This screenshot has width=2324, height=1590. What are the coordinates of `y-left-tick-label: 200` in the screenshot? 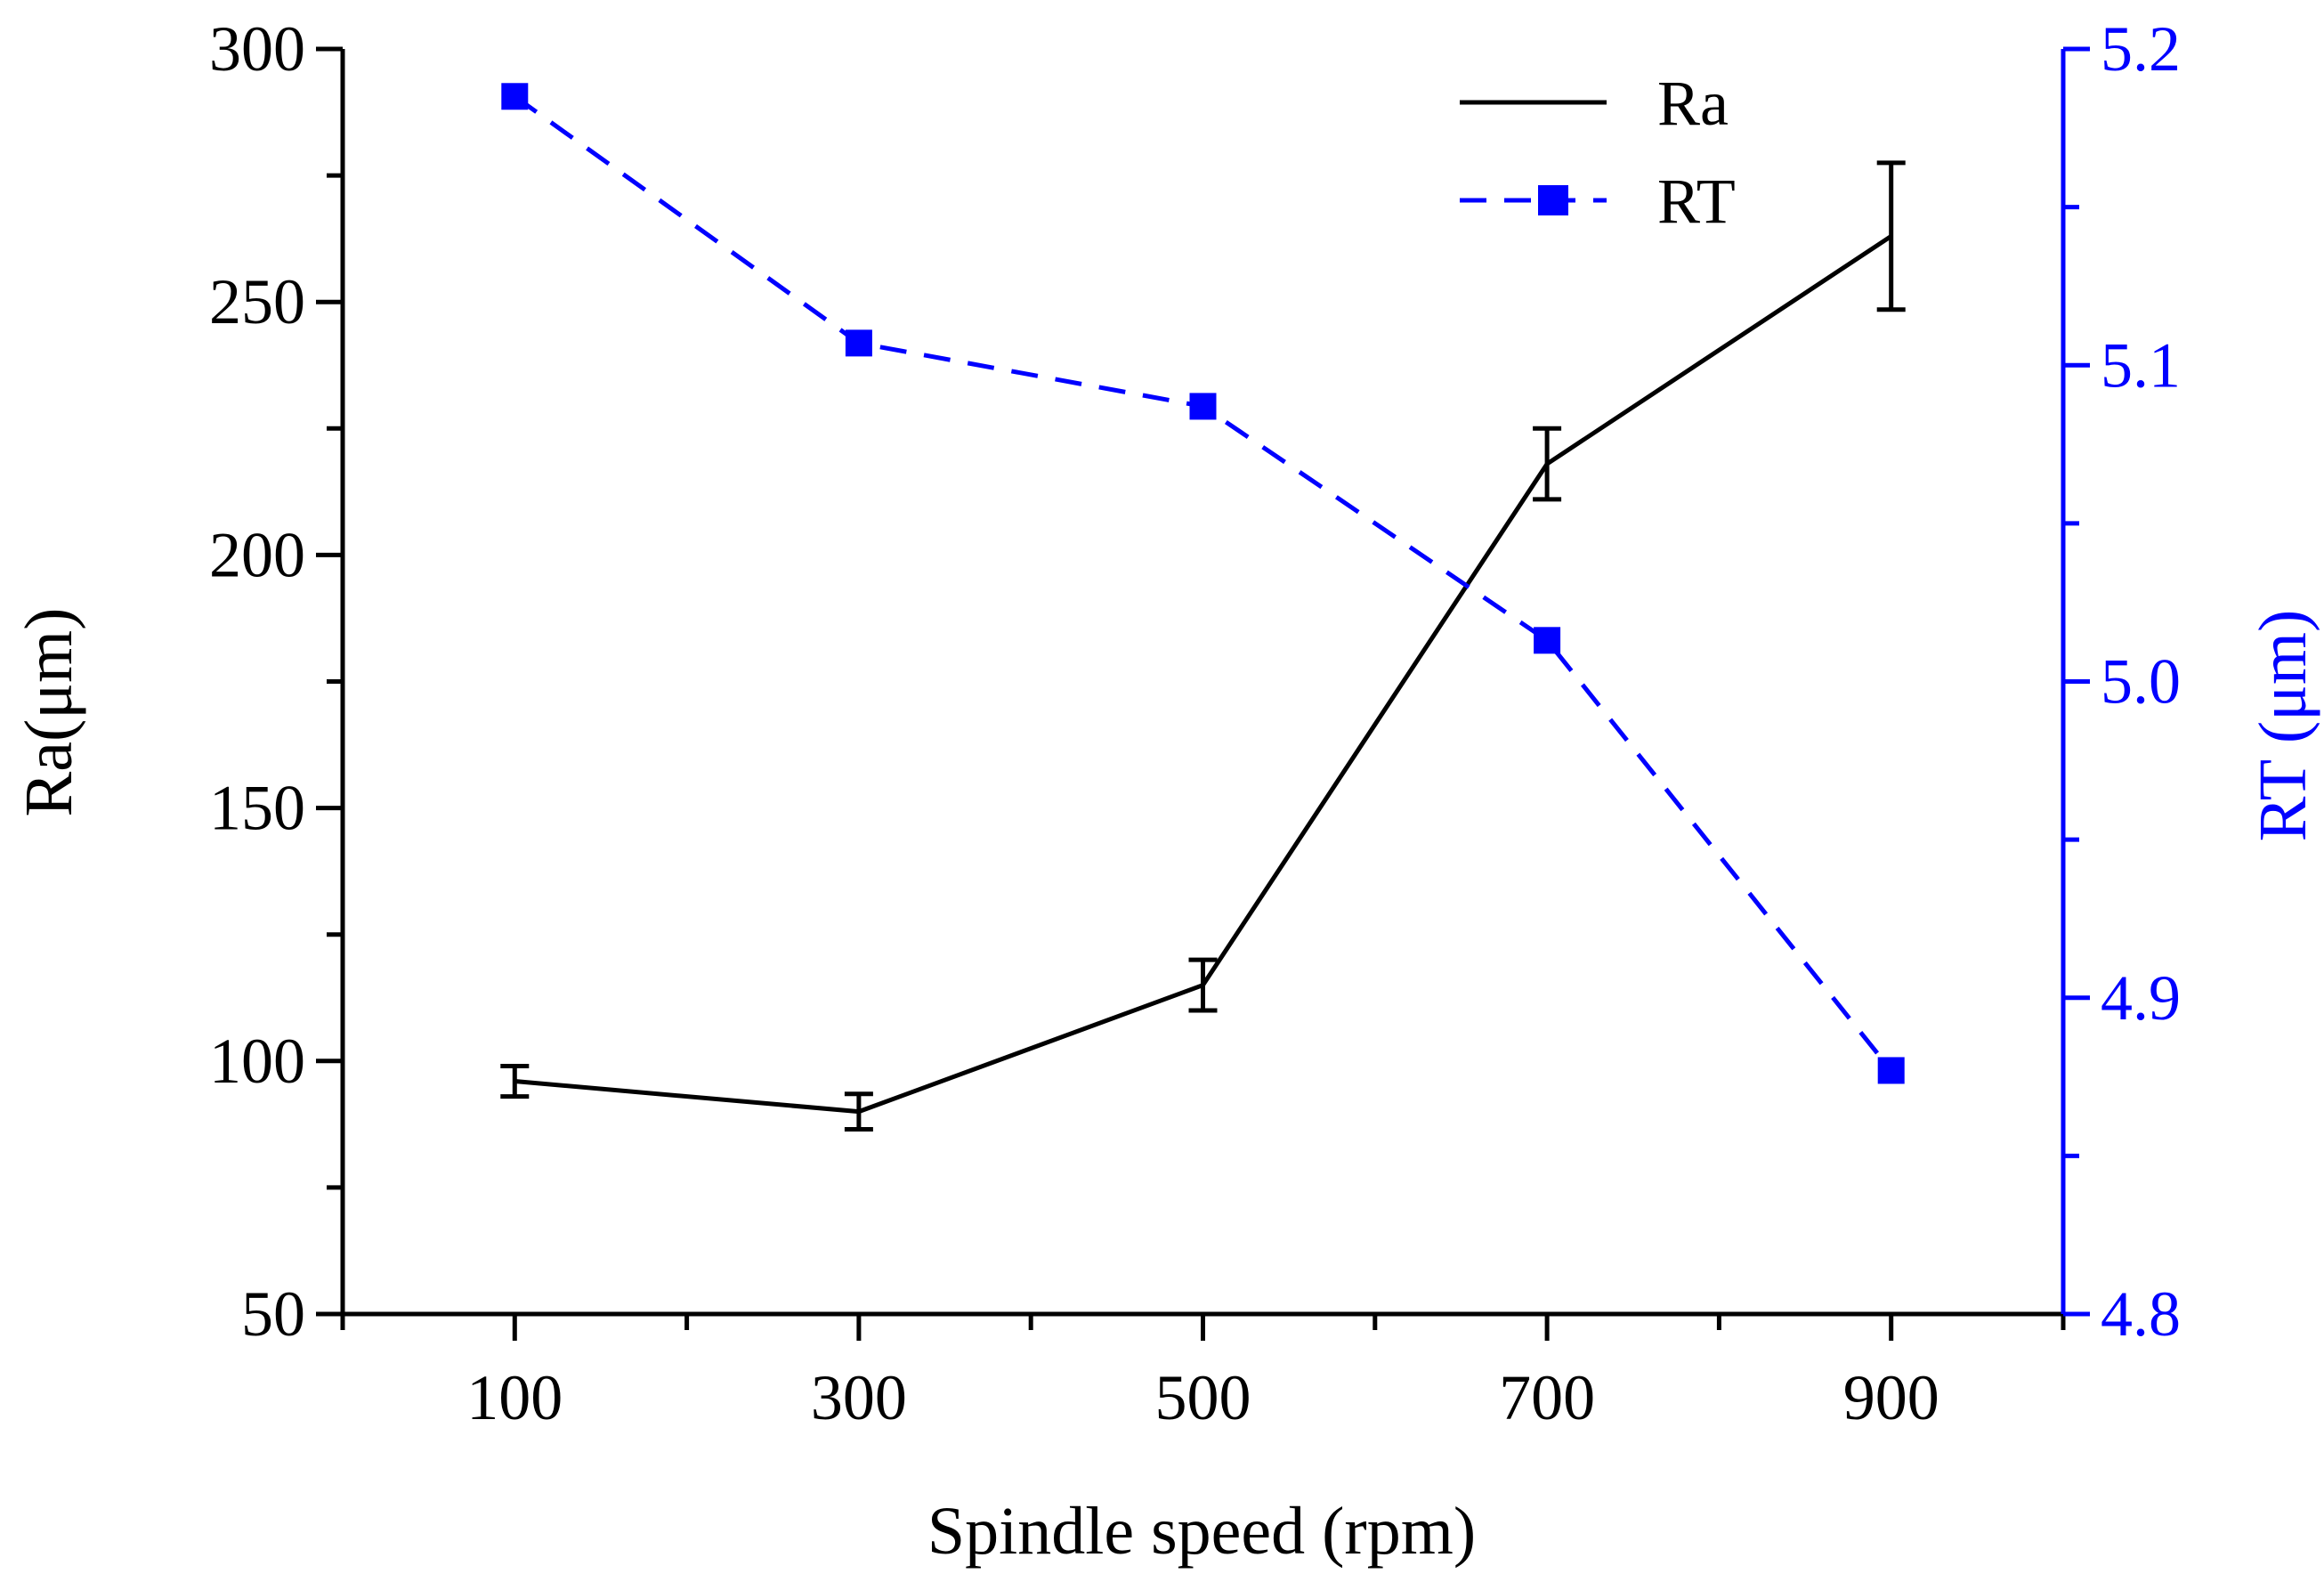 It's located at (257, 554).